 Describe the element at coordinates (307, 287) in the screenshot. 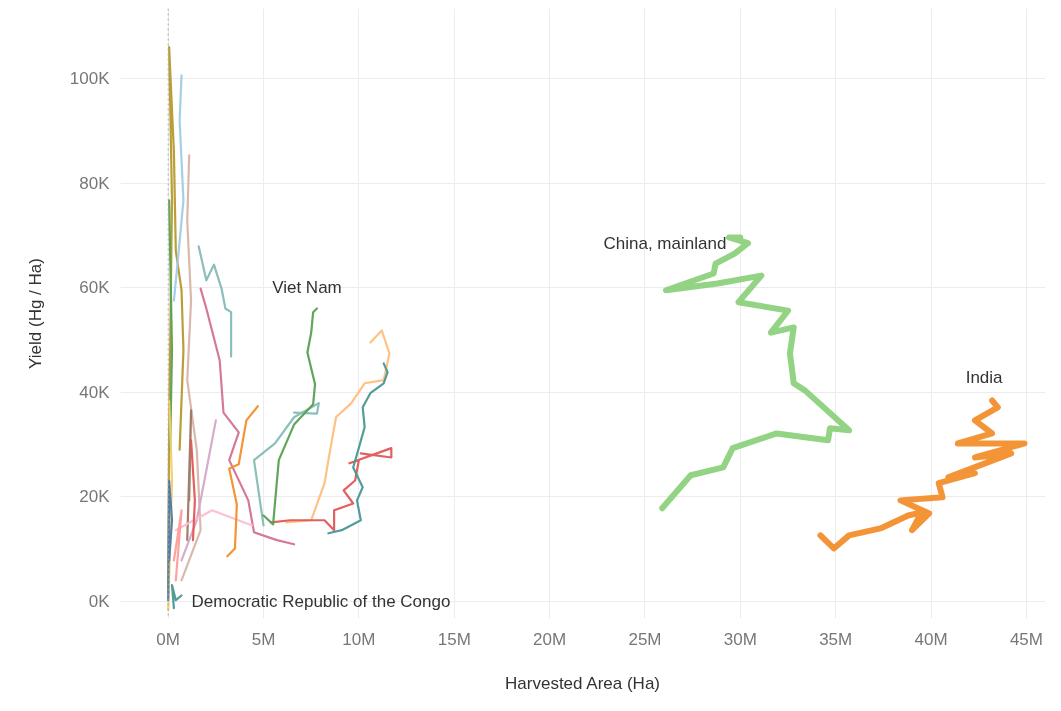

I see `series-label: Viet Nam` at that location.